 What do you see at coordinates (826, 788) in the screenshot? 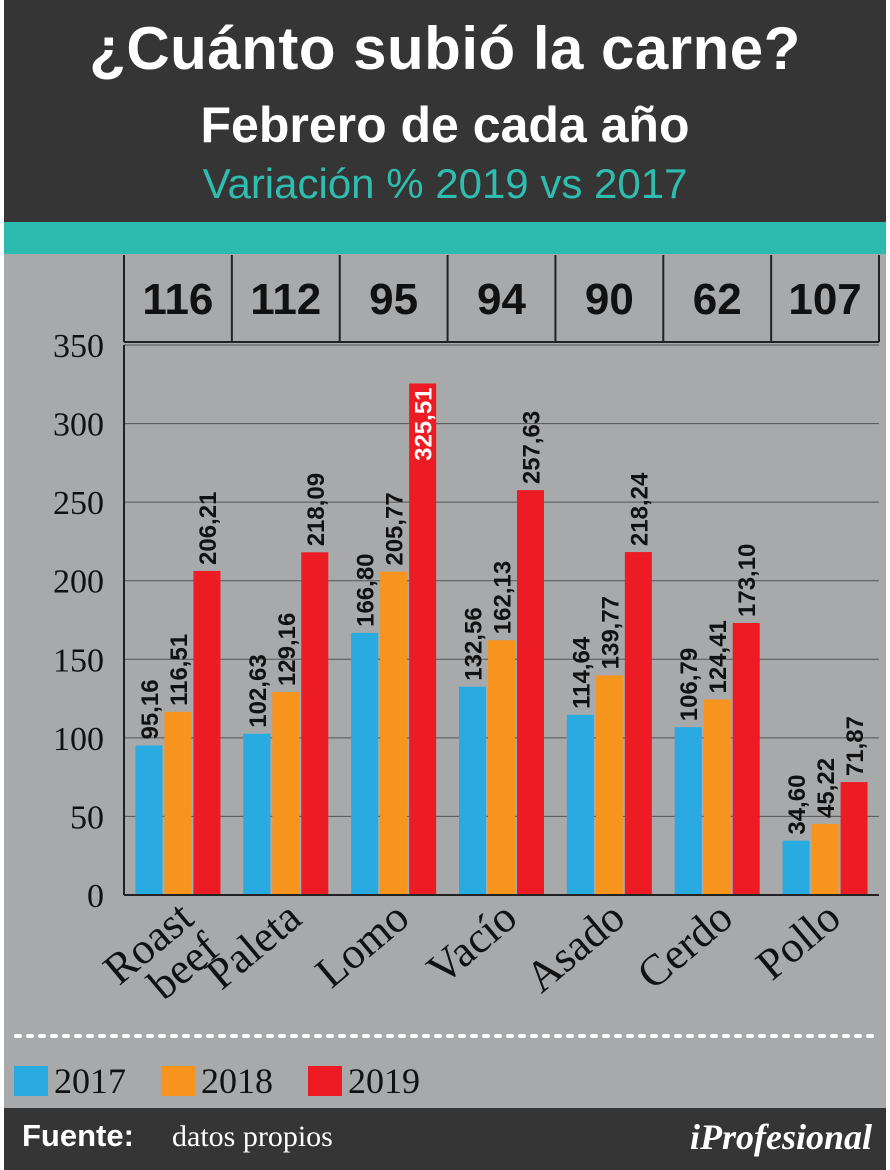
I see `data-label: 45,22` at bounding box center [826, 788].